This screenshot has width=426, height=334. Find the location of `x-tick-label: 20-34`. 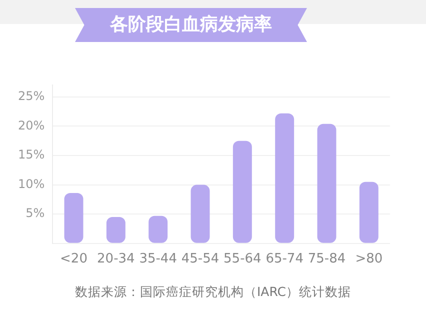

x-tick-label: 20-34 is located at coordinates (116, 259).